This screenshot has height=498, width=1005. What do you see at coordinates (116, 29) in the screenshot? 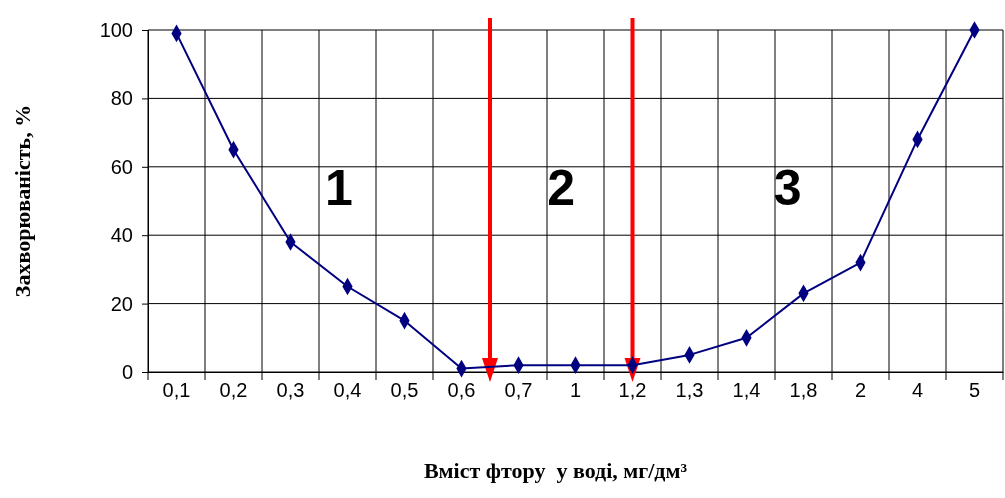
I see `y-tick-label: 100` at bounding box center [116, 29].